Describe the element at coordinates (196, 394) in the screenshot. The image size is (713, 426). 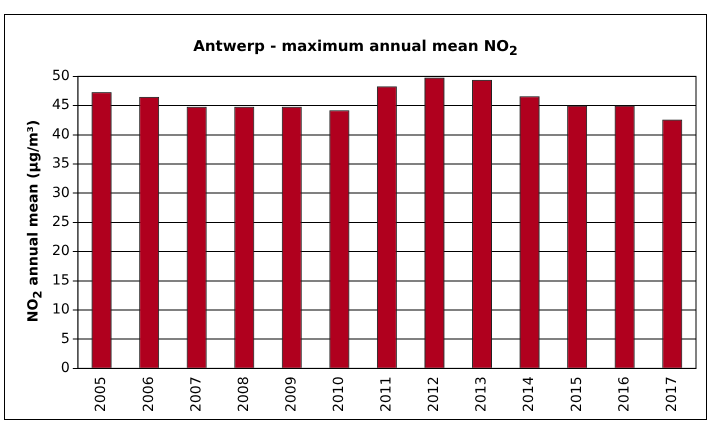
I see `x-tick-label: 2007` at that location.